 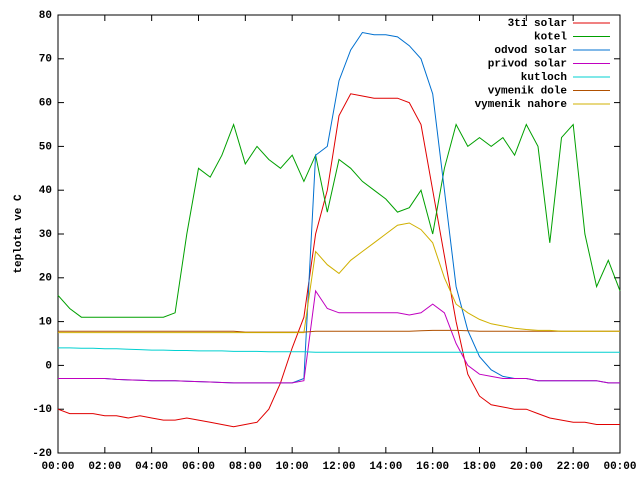 What do you see at coordinates (104, 467) in the screenshot?
I see `x-tick-label: 02:00` at bounding box center [104, 467].